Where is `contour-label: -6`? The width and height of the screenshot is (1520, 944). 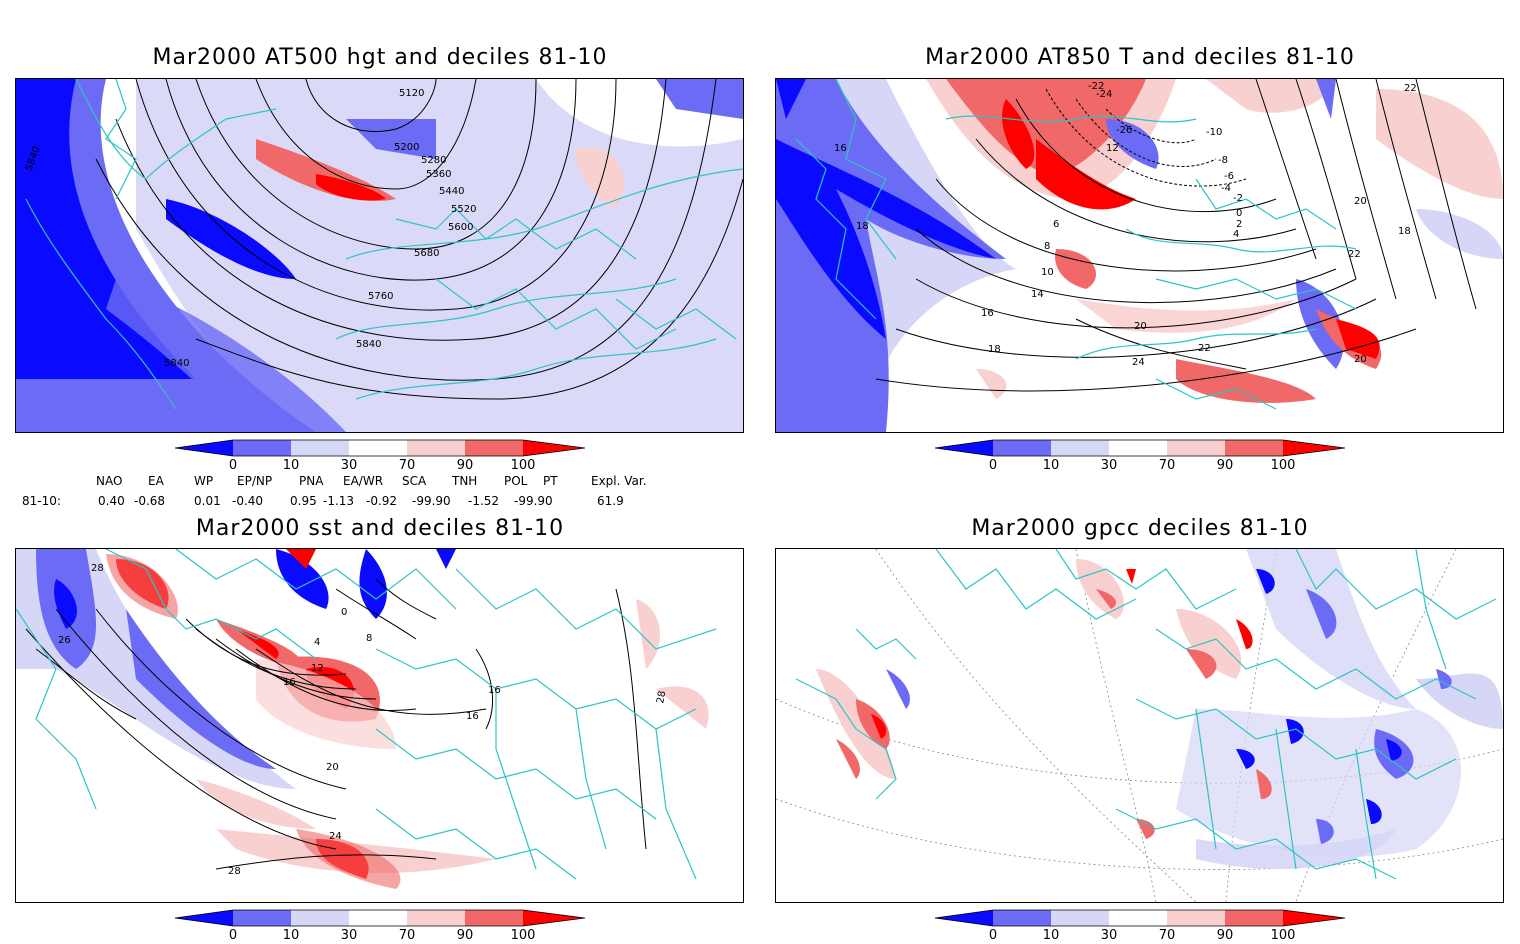
contour-label: -6 is located at coordinates (1229, 176).